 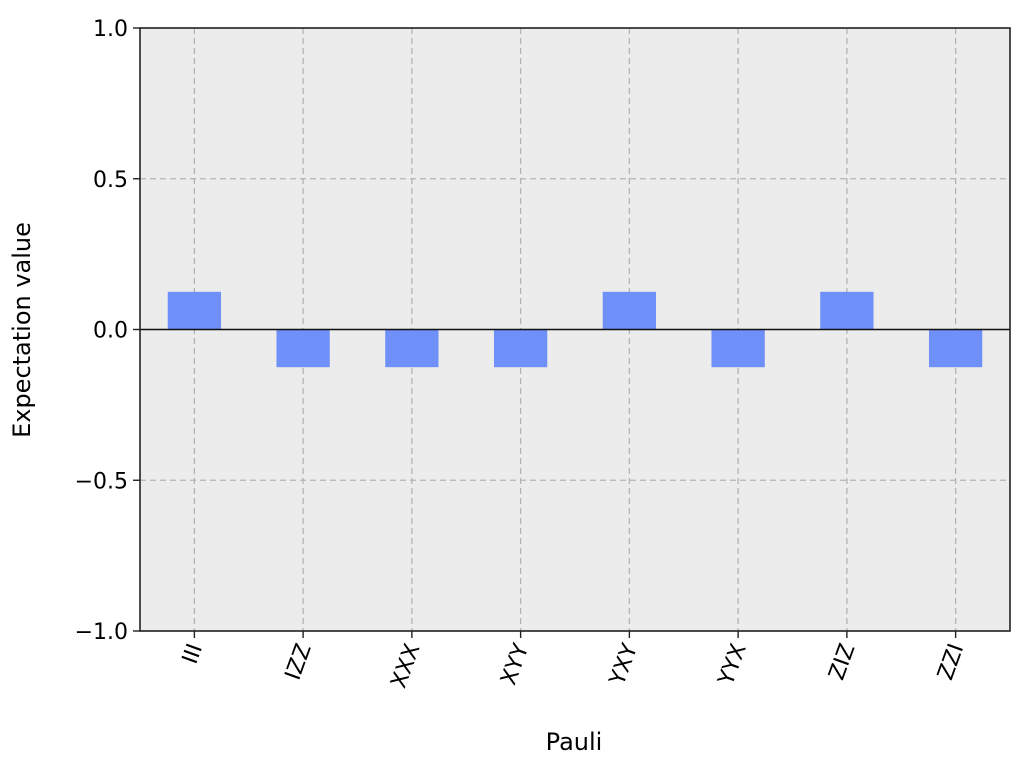 I want to click on x-axis-ticks: III IZZ XXX XYY YXY YYX ZIZ ZZI, so click(x=573, y=661).